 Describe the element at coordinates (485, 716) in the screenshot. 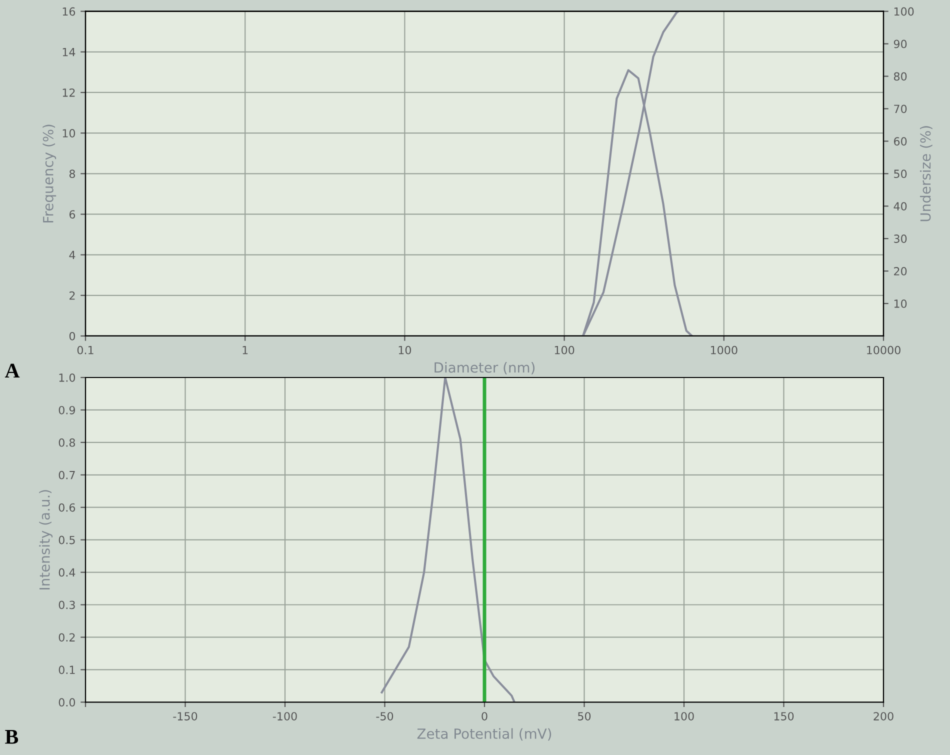

I see `x-tick-label: 0` at that location.